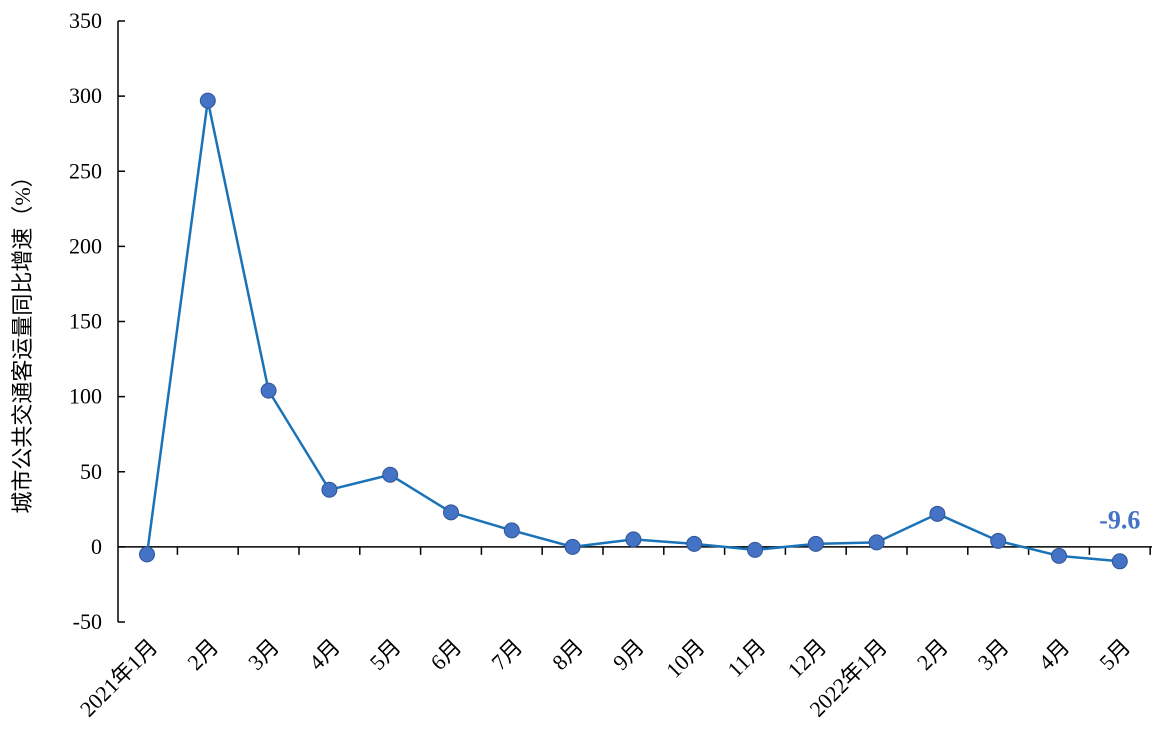 The width and height of the screenshot is (1164, 749). I want to click on y-tick-label: -50, so click(87, 621).